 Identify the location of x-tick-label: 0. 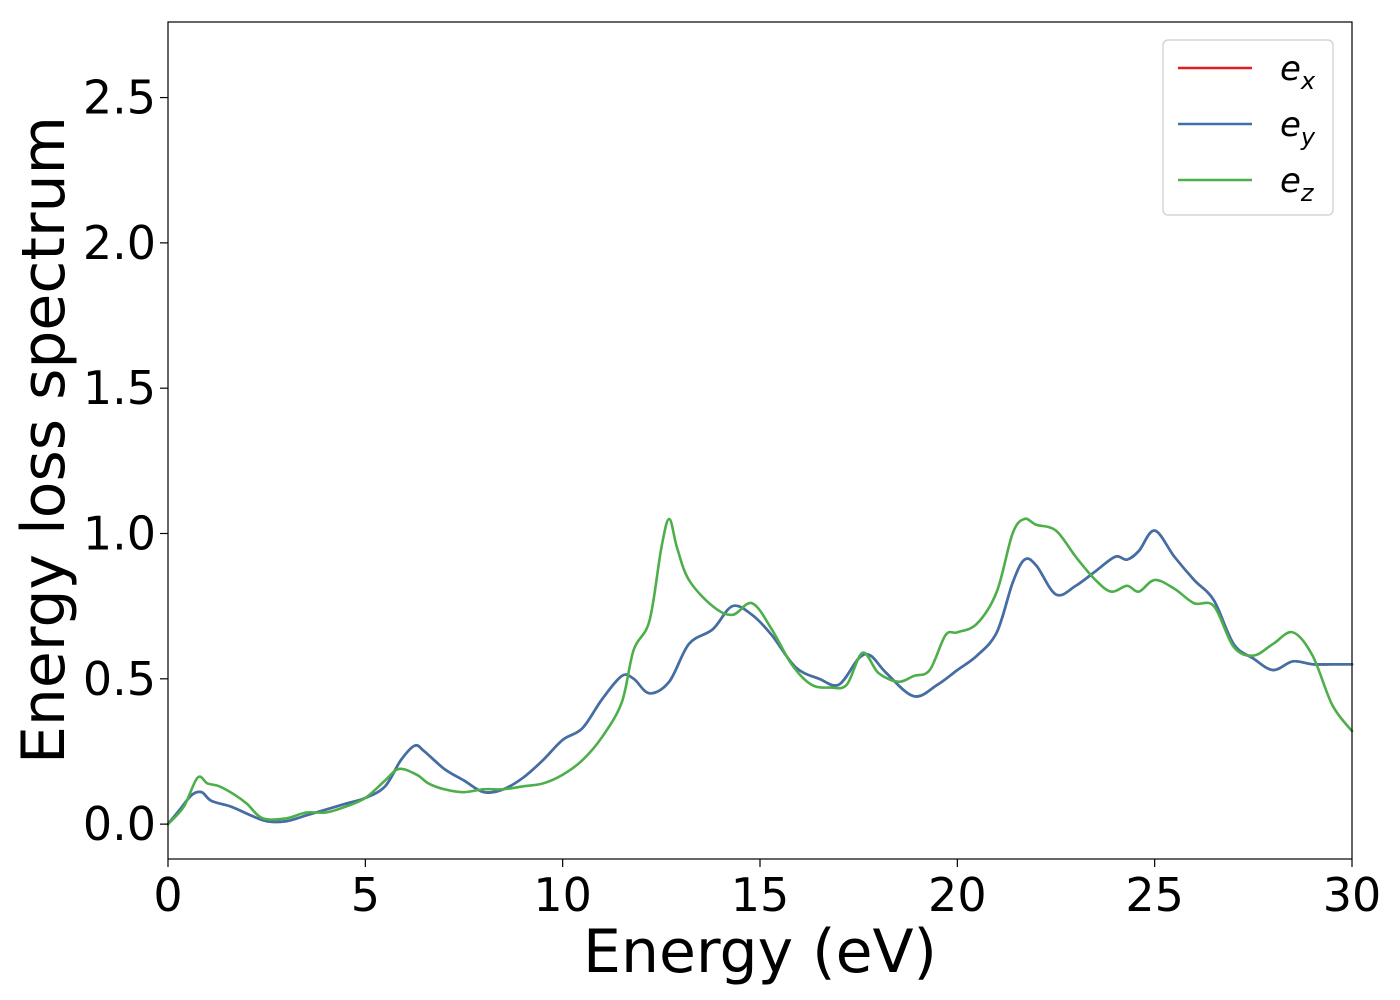
(167, 895).